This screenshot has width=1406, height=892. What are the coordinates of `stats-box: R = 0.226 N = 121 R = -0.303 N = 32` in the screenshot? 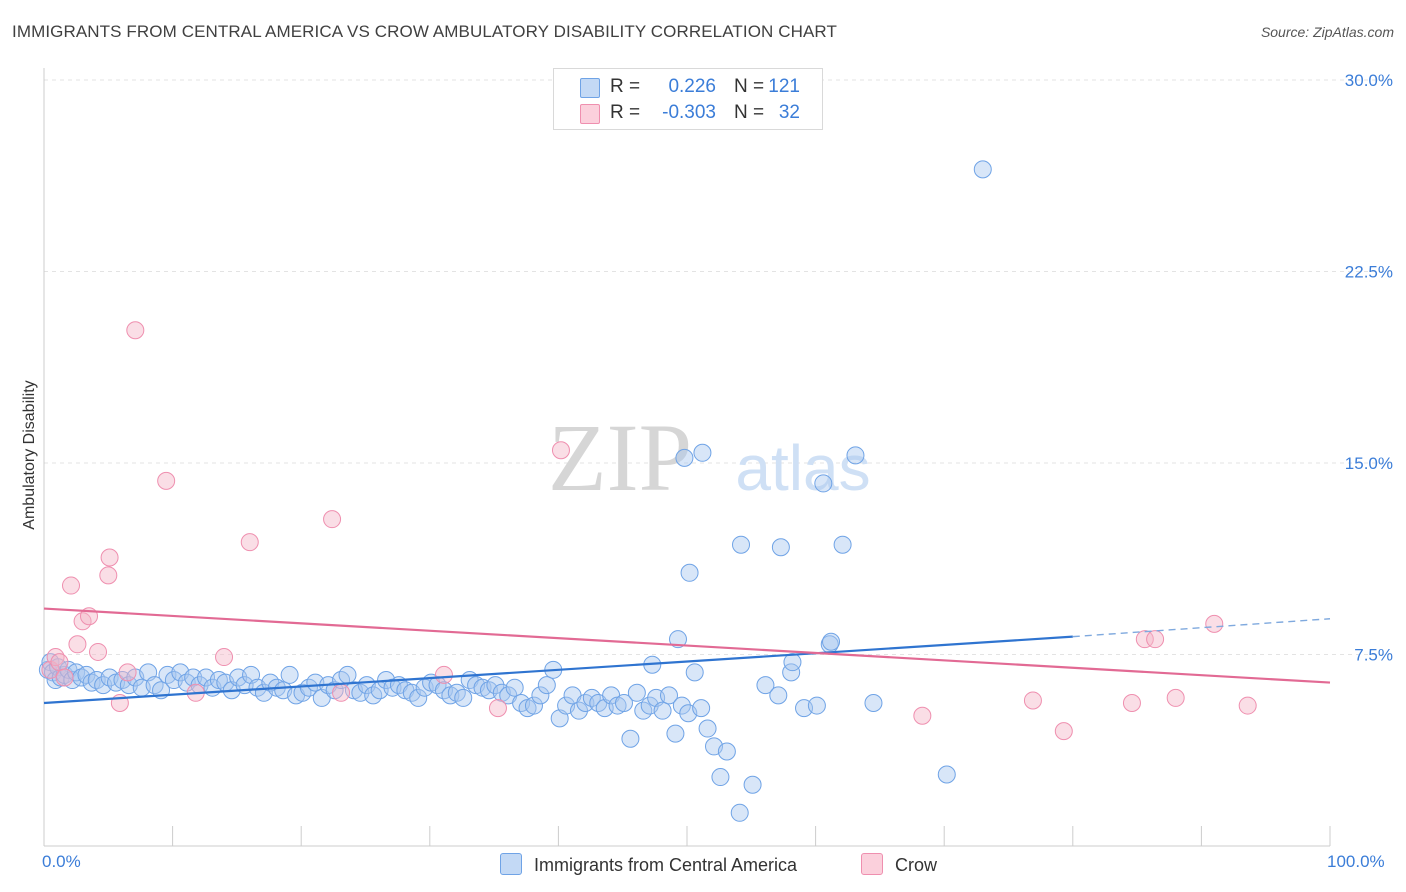 It's located at (688, 99).